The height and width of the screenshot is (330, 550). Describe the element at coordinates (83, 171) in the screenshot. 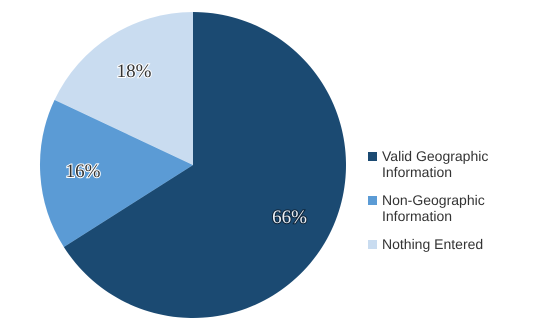

I see `data-label: 16%` at that location.